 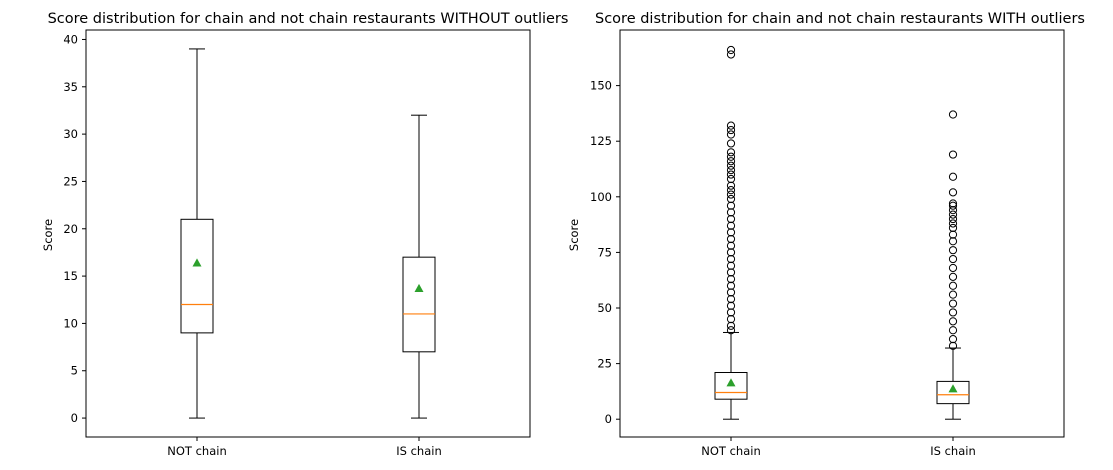 What do you see at coordinates (605, 252) in the screenshot?
I see `y-ticks: 0 25 50 75 100 125 150` at bounding box center [605, 252].